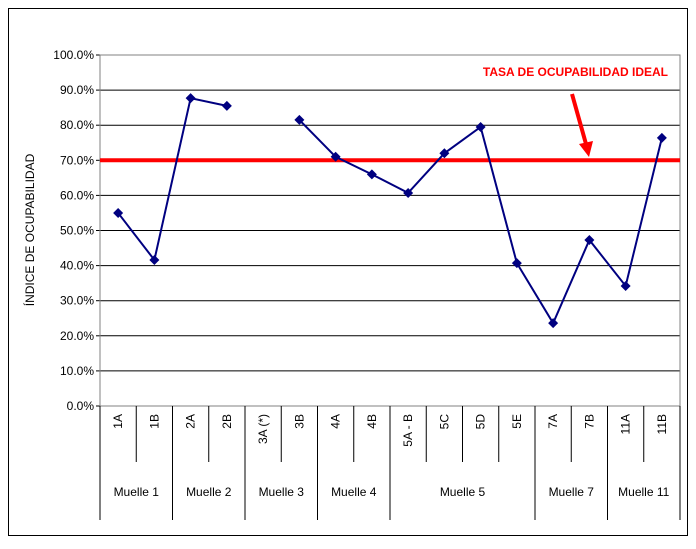  I want to click on y-tick-label: 50.0%, so click(77, 231).